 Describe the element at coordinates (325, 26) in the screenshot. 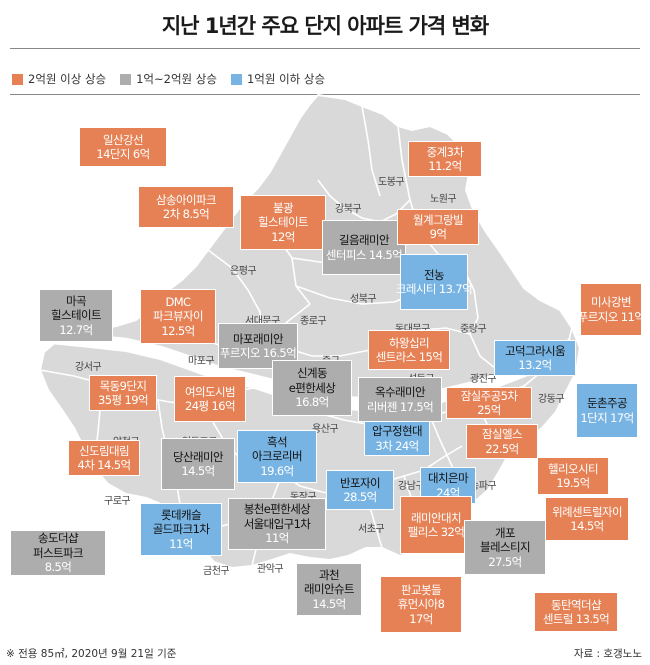

I see `map-title: 지난 1년간 주요 단지 아파트 가격 변화` at that location.